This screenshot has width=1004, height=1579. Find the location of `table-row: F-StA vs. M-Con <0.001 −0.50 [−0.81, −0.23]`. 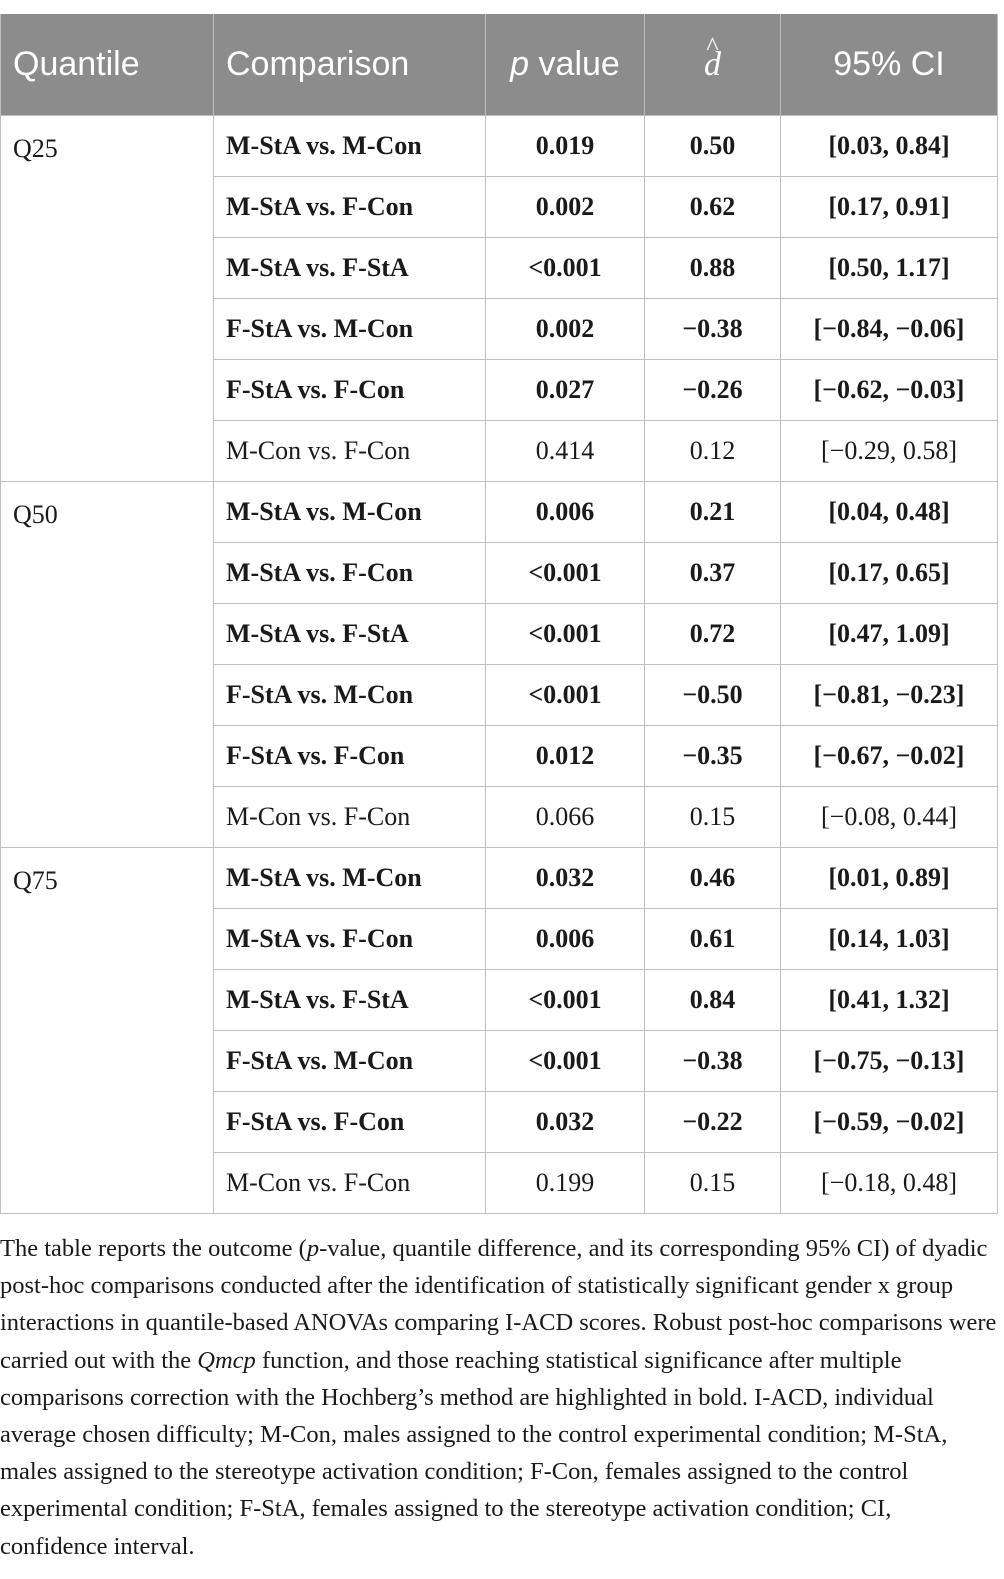

table-row: F-StA vs. M-Con <0.001 −0.50 [−0.81, −0.23] is located at coordinates (499, 695).